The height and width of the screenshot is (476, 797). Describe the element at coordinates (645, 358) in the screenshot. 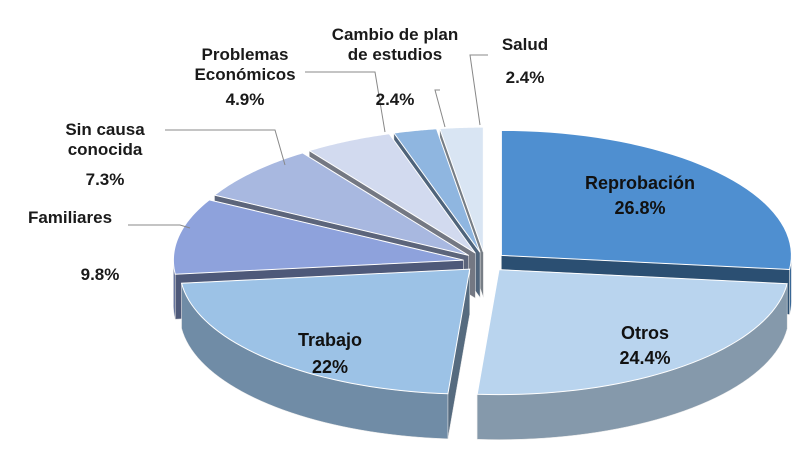

I see `value-label: 24.4%` at that location.